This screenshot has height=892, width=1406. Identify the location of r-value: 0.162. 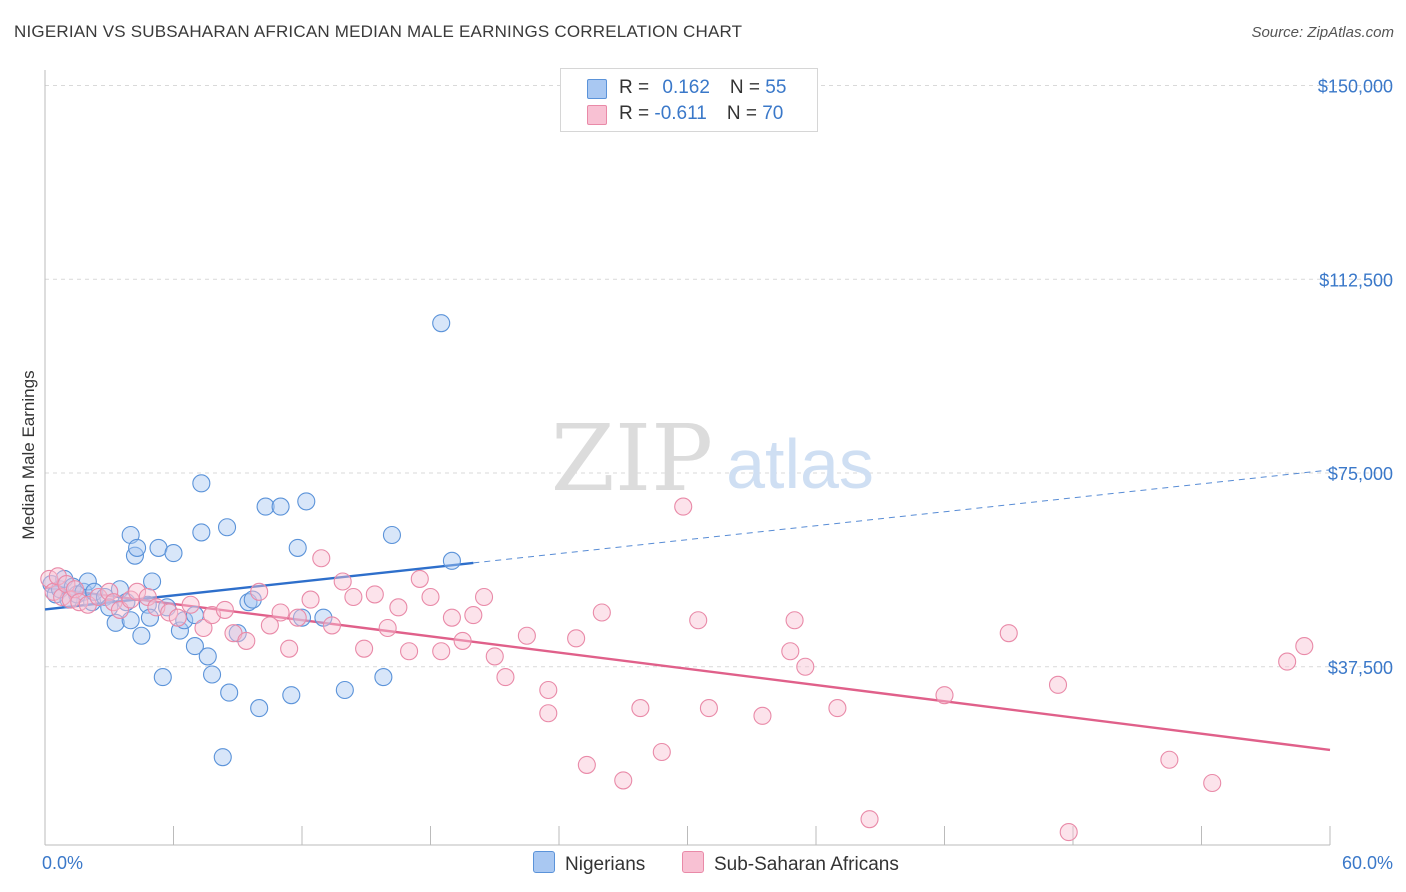
(686, 87).